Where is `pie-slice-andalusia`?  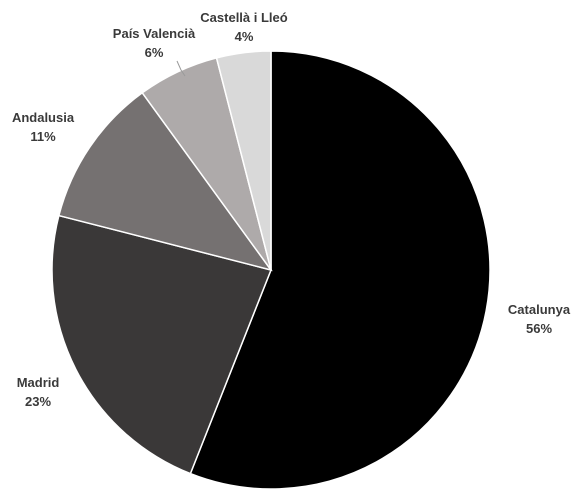
pie-slice-andalusia is located at coordinates (165, 181).